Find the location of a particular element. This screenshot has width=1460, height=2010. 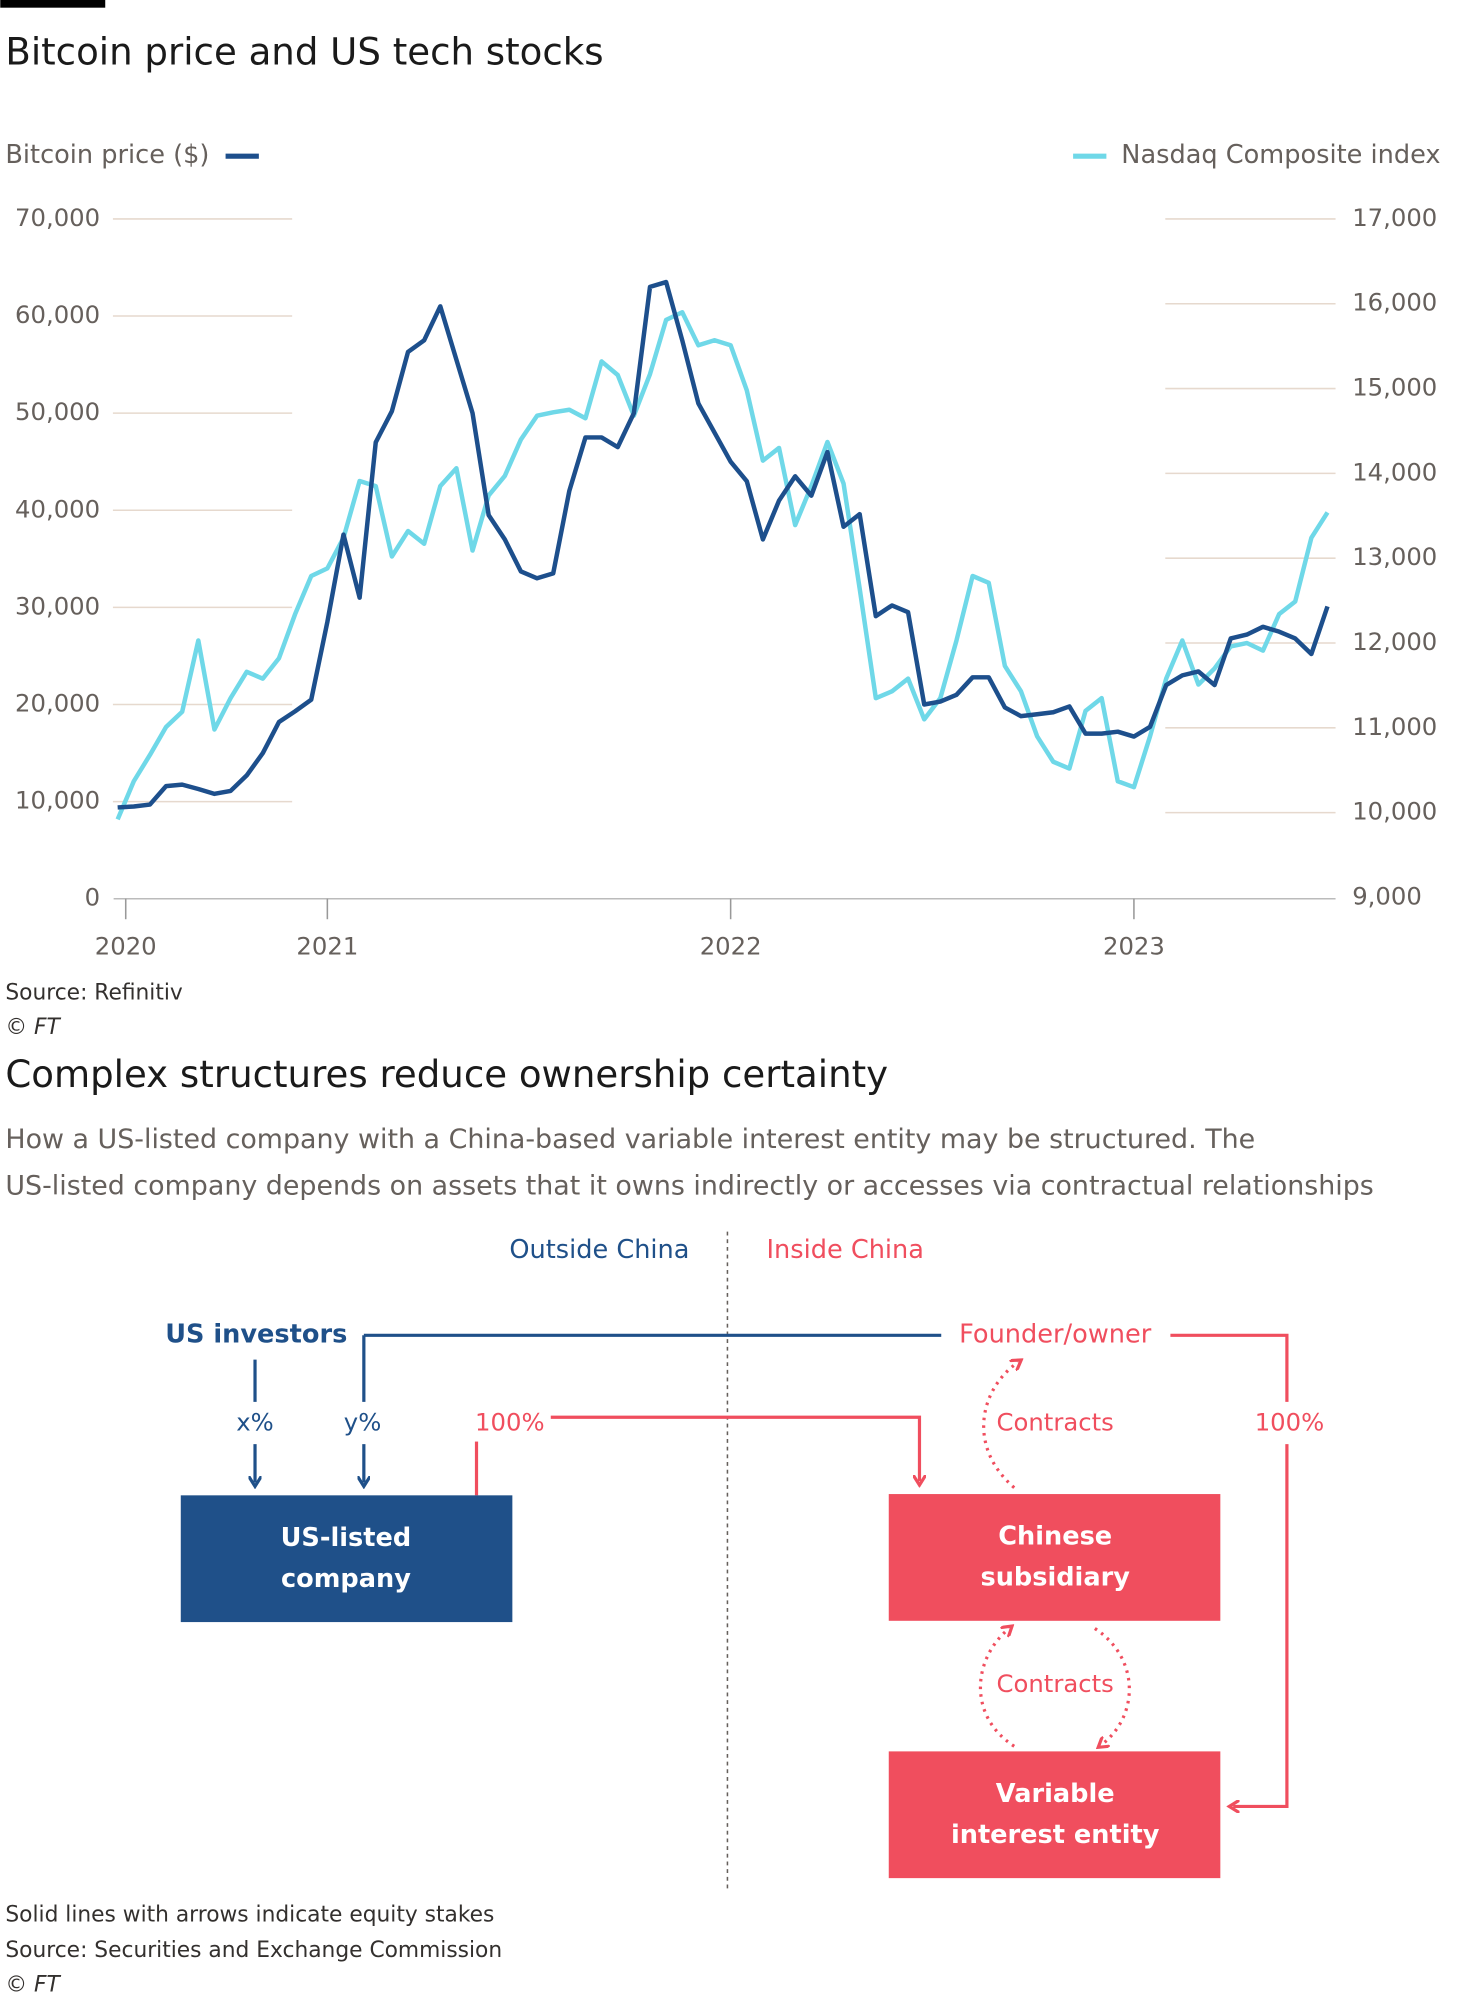

chart-title: Bitcoin price and US tech stocks is located at coordinates (304, 51).